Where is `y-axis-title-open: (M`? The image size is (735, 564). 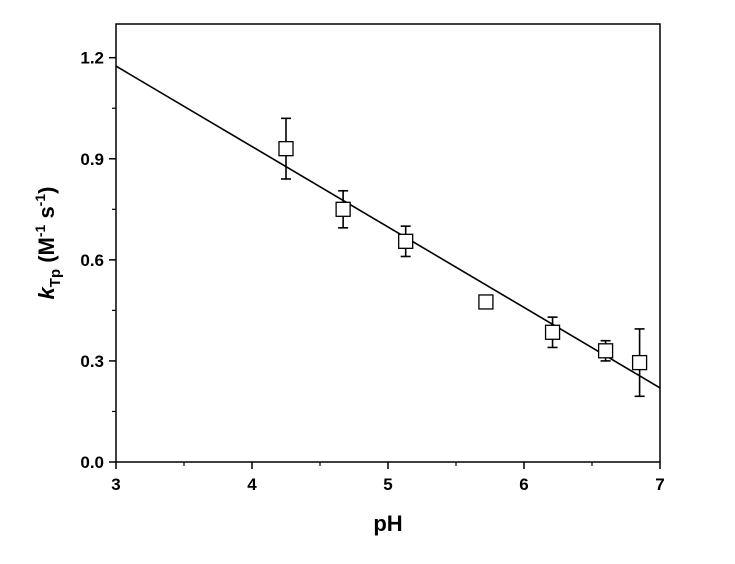
y-axis-title-open: (M is located at coordinates (46, 253).